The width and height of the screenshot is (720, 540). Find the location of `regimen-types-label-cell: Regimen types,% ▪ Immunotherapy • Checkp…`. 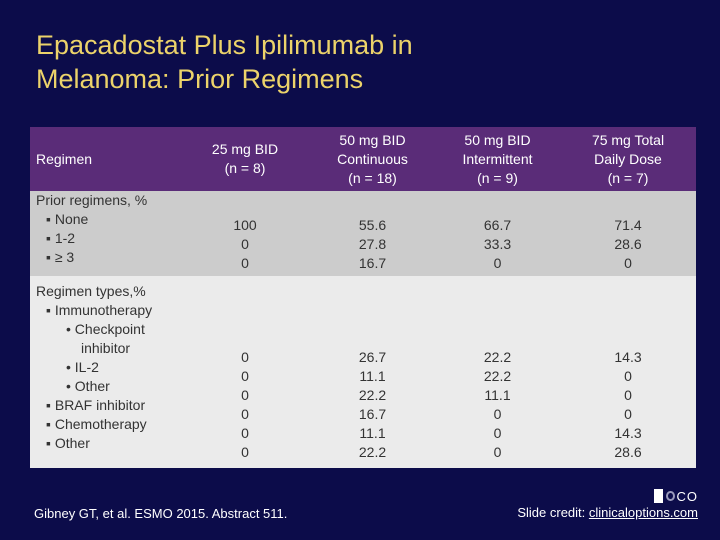

regimen-types-label-cell: Regimen types,% ▪ Immunotherapy • Checkp… is located at coordinates (105, 372).